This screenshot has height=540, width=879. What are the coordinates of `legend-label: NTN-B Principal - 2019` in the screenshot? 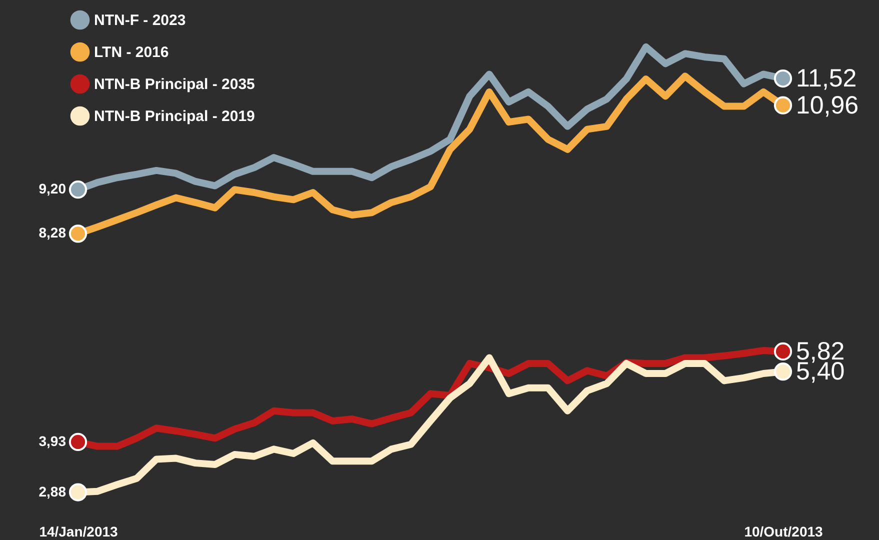 It's located at (174, 116).